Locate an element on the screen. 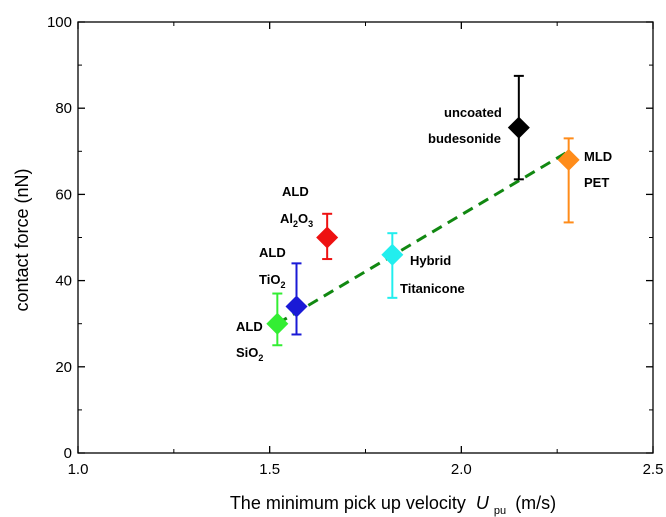 Image resolution: width=666 pixels, height=517 pixels. x-axis-title-text: The minimum pick up velocity is located at coordinates (348, 503).